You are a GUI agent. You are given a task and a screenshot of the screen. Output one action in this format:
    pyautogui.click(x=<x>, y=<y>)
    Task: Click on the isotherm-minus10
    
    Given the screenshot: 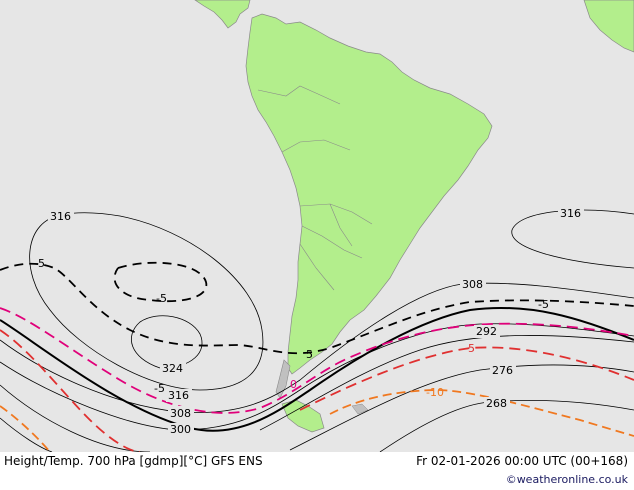 What is the action you would take?
    pyautogui.click(x=317, y=421)
    